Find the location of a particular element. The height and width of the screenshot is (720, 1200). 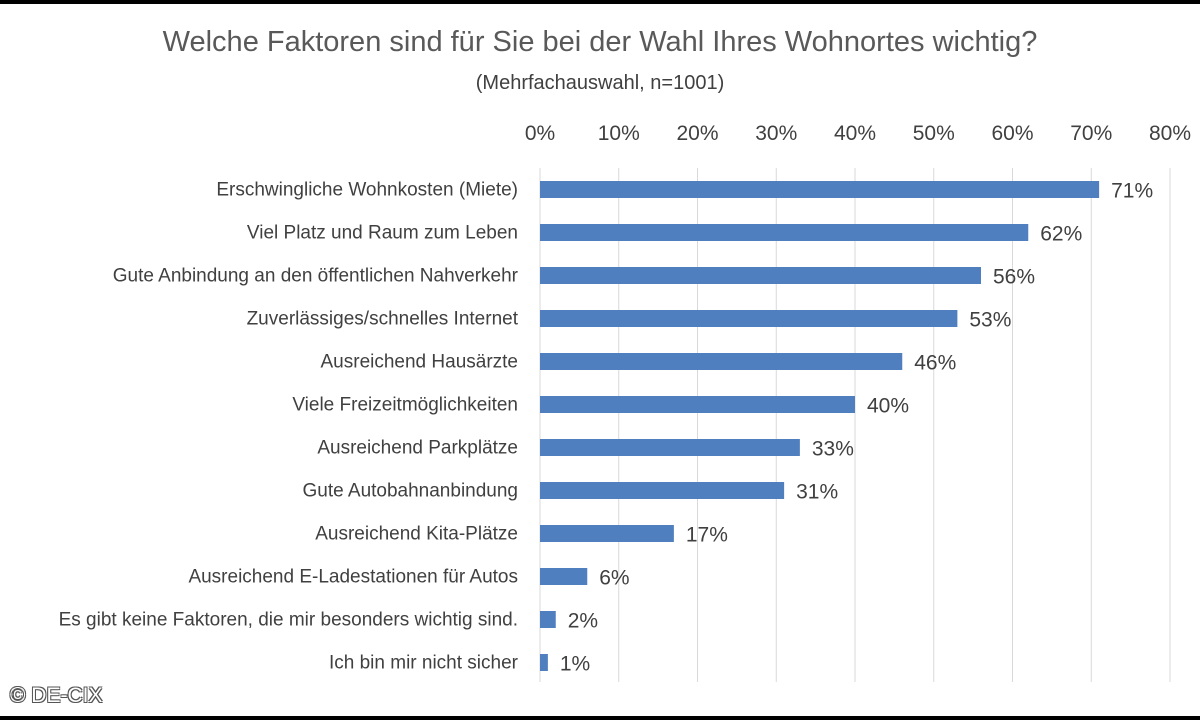

bottom-frame-line is located at coordinates (600, 718).